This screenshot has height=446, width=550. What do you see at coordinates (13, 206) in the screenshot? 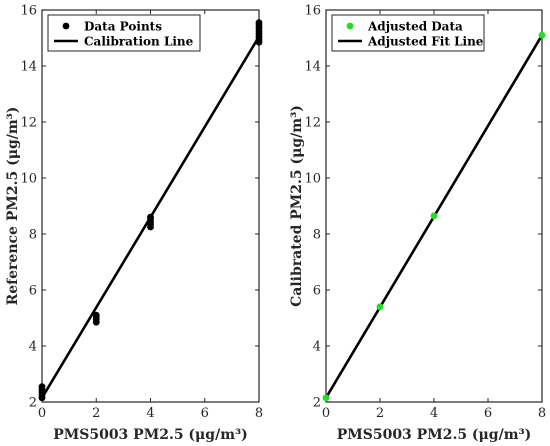
I see `y-axis-label: Reference PM2.5 (μg/m³)` at bounding box center [13, 206].